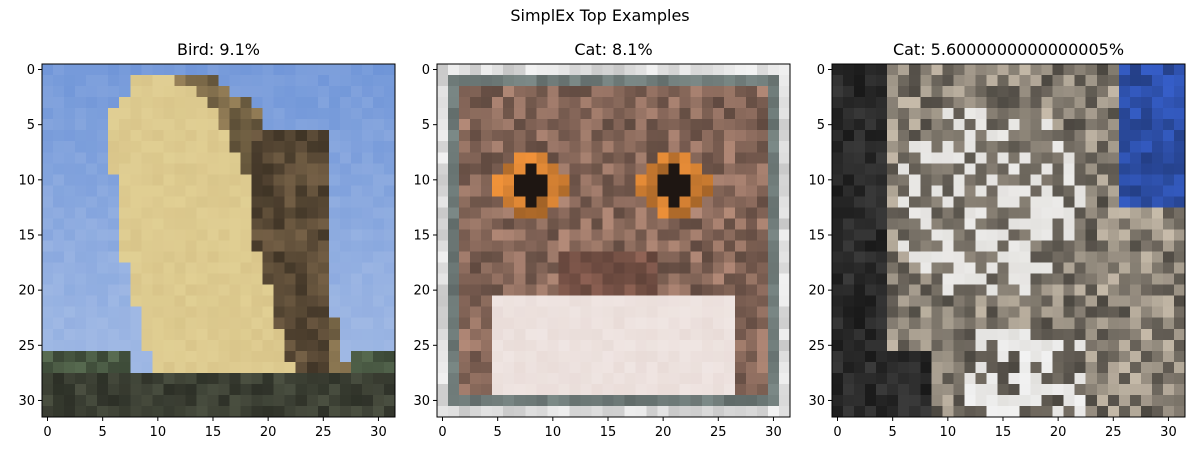  I want to click on panel-title-1: Bird: 9.1%, so click(218, 49).